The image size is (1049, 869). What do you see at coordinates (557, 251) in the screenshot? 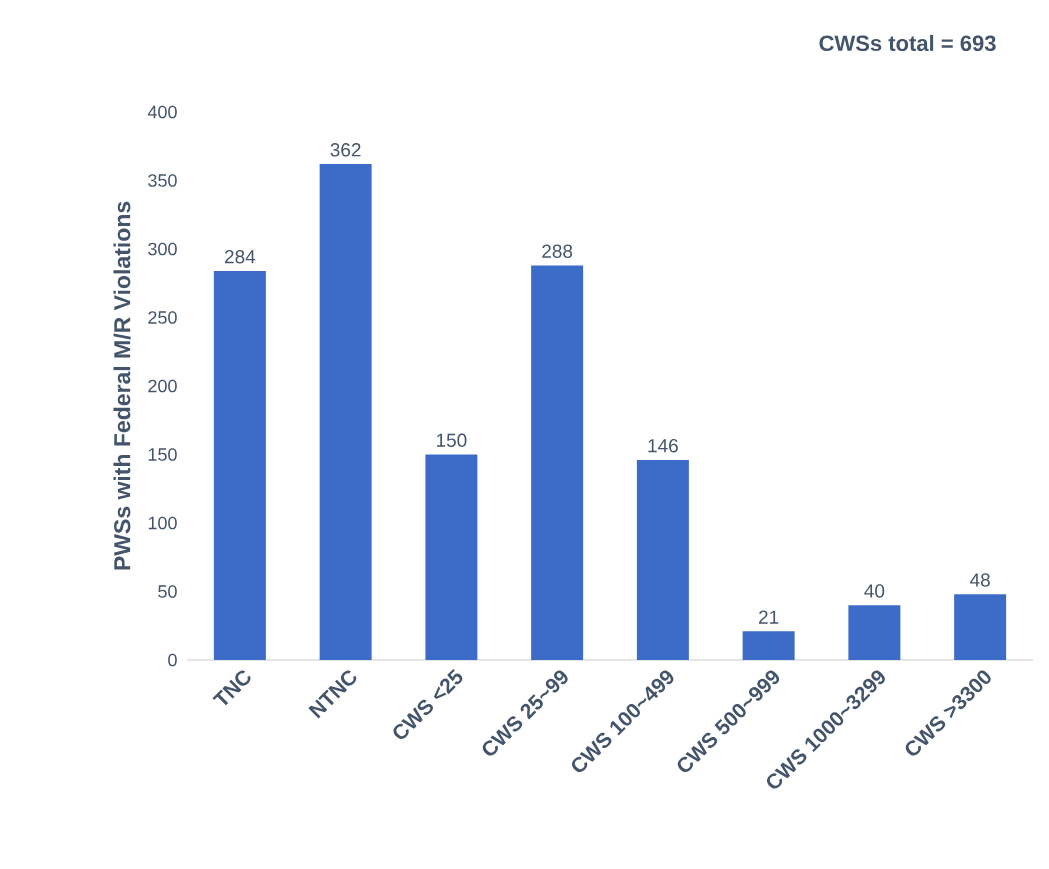
I see `data-label: 288` at bounding box center [557, 251].